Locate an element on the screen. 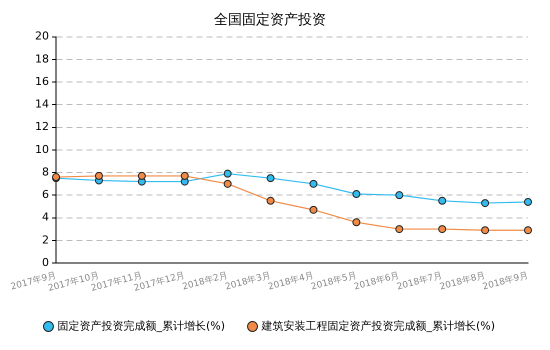 The width and height of the screenshot is (550, 350). y-tick-label: 14 is located at coordinates (42, 104).